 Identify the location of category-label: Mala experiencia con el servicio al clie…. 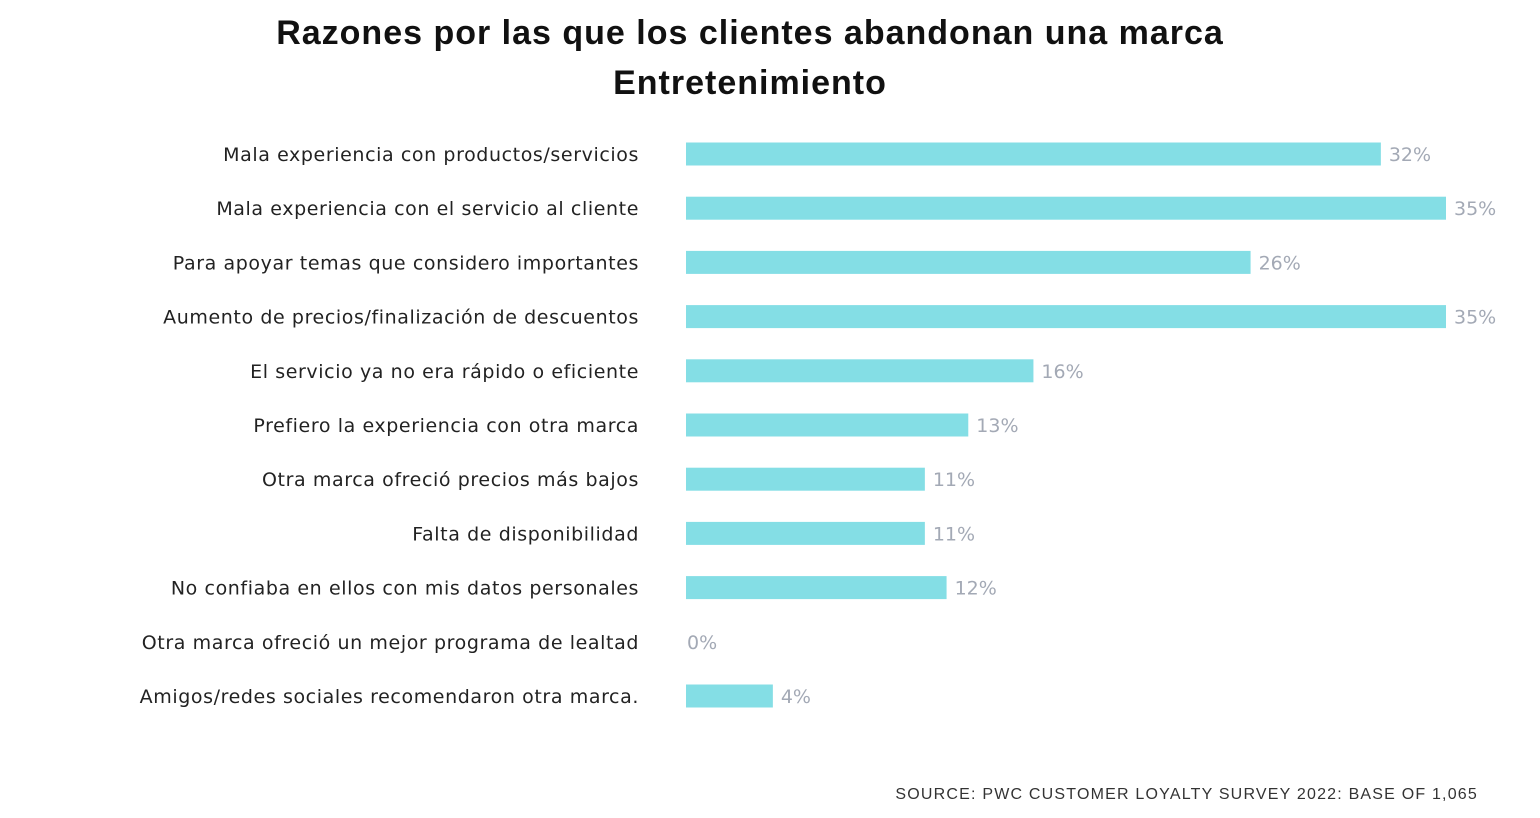
(427, 209).